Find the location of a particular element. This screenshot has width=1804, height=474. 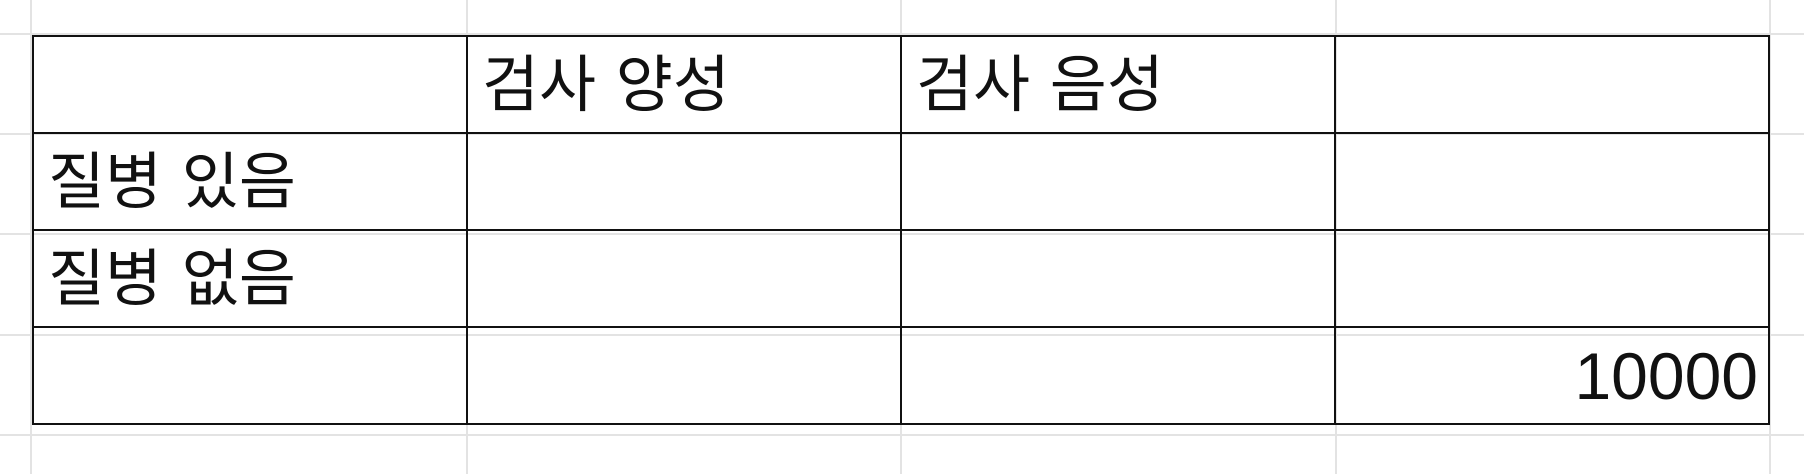

cell-text: 질병 없음 is located at coordinates (172, 278).